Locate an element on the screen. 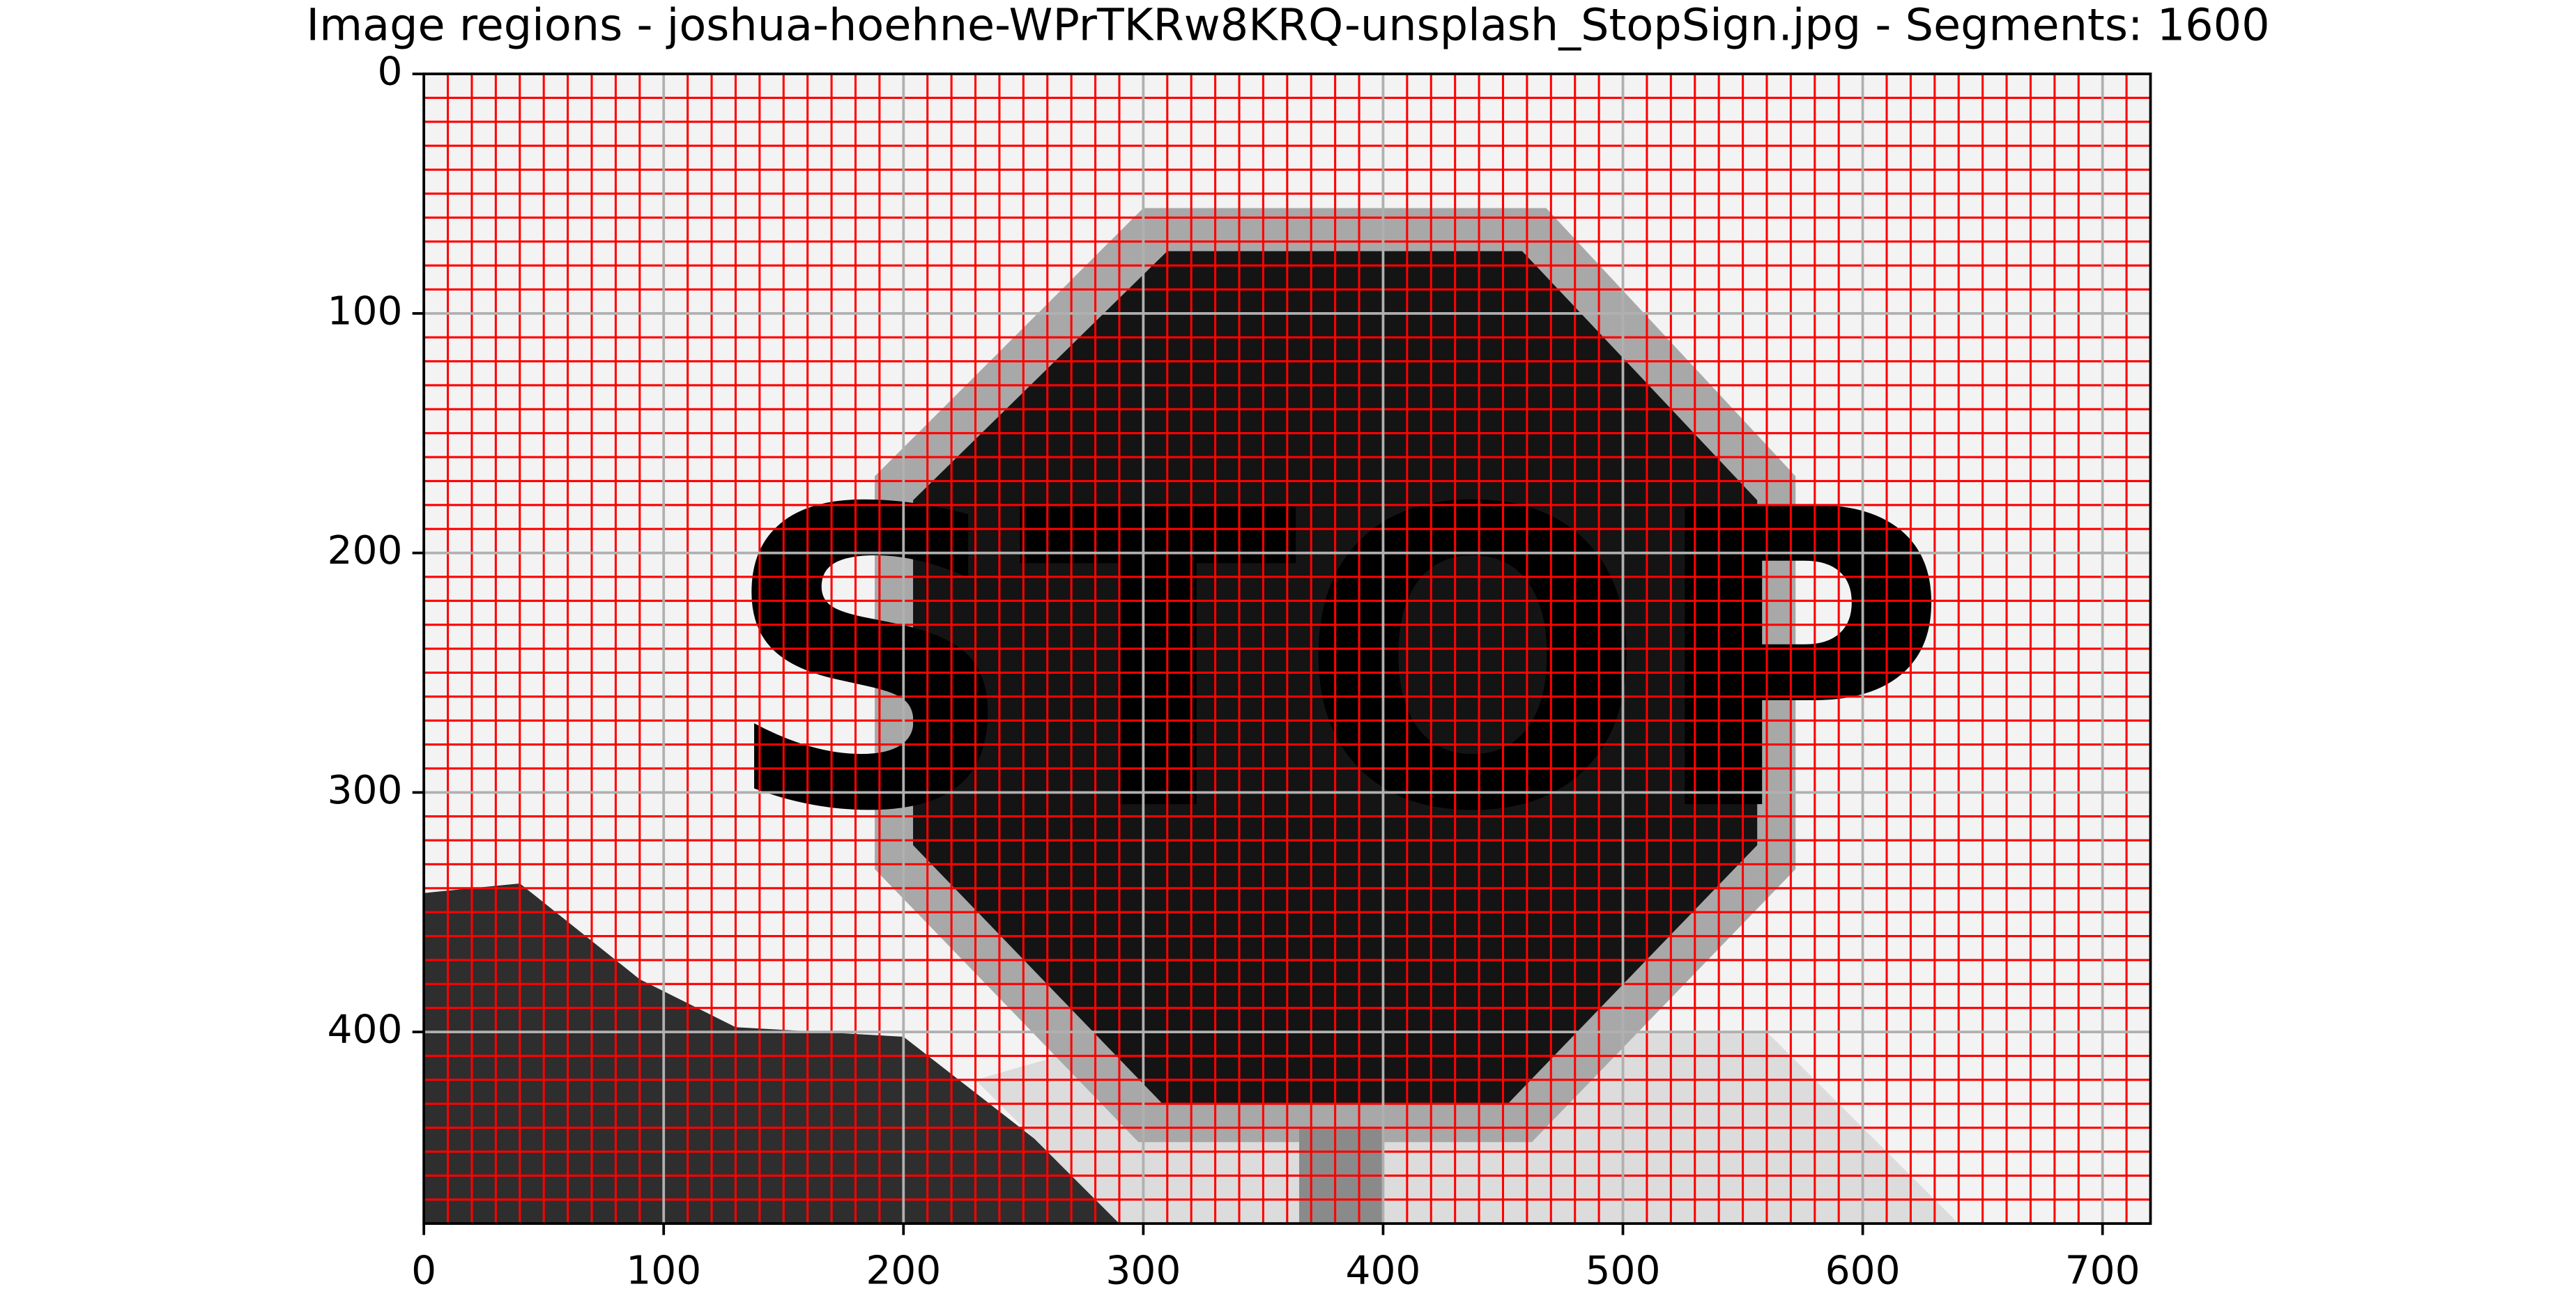 This screenshot has width=2576, height=1305. x-tick-label: 100 is located at coordinates (663, 1270).